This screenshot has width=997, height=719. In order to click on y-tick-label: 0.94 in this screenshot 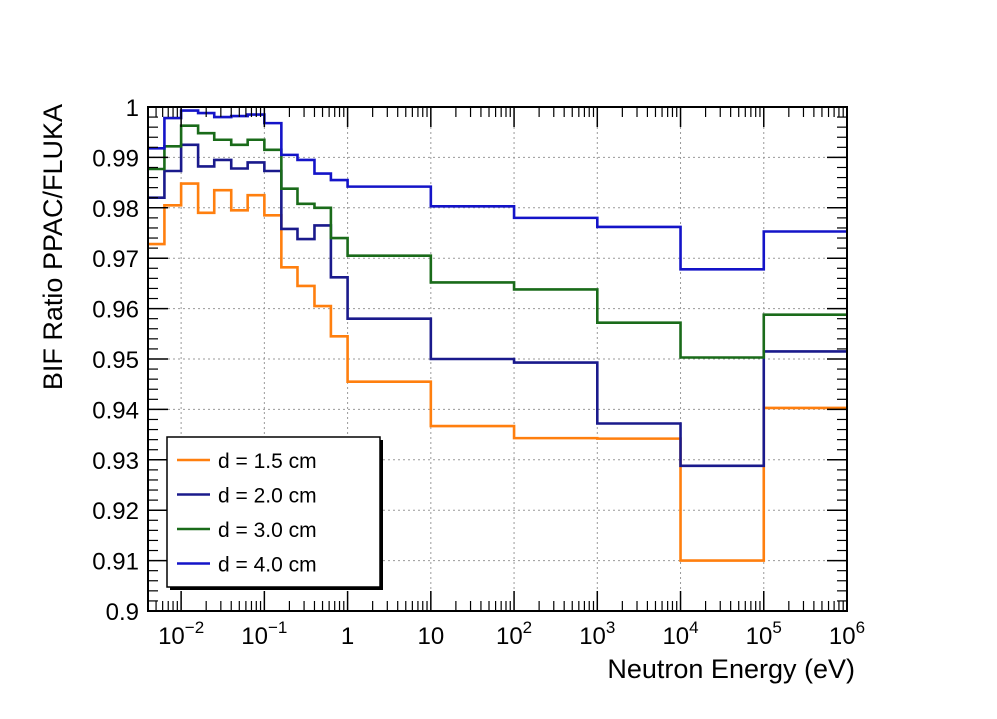, I will do `click(115, 410)`.